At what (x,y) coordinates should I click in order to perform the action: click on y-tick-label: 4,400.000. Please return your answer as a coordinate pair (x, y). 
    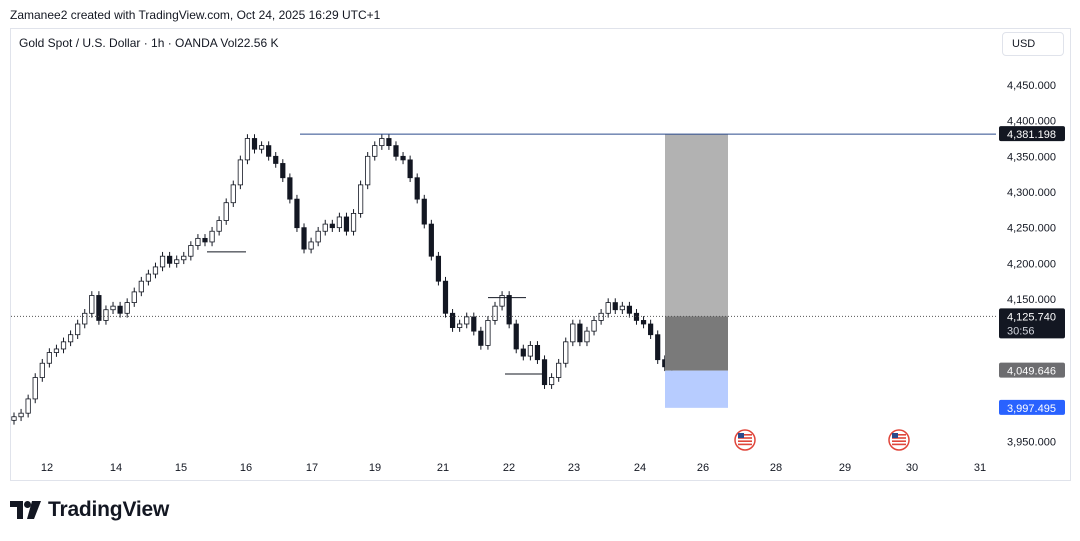
    Looking at the image, I should click on (1031, 122).